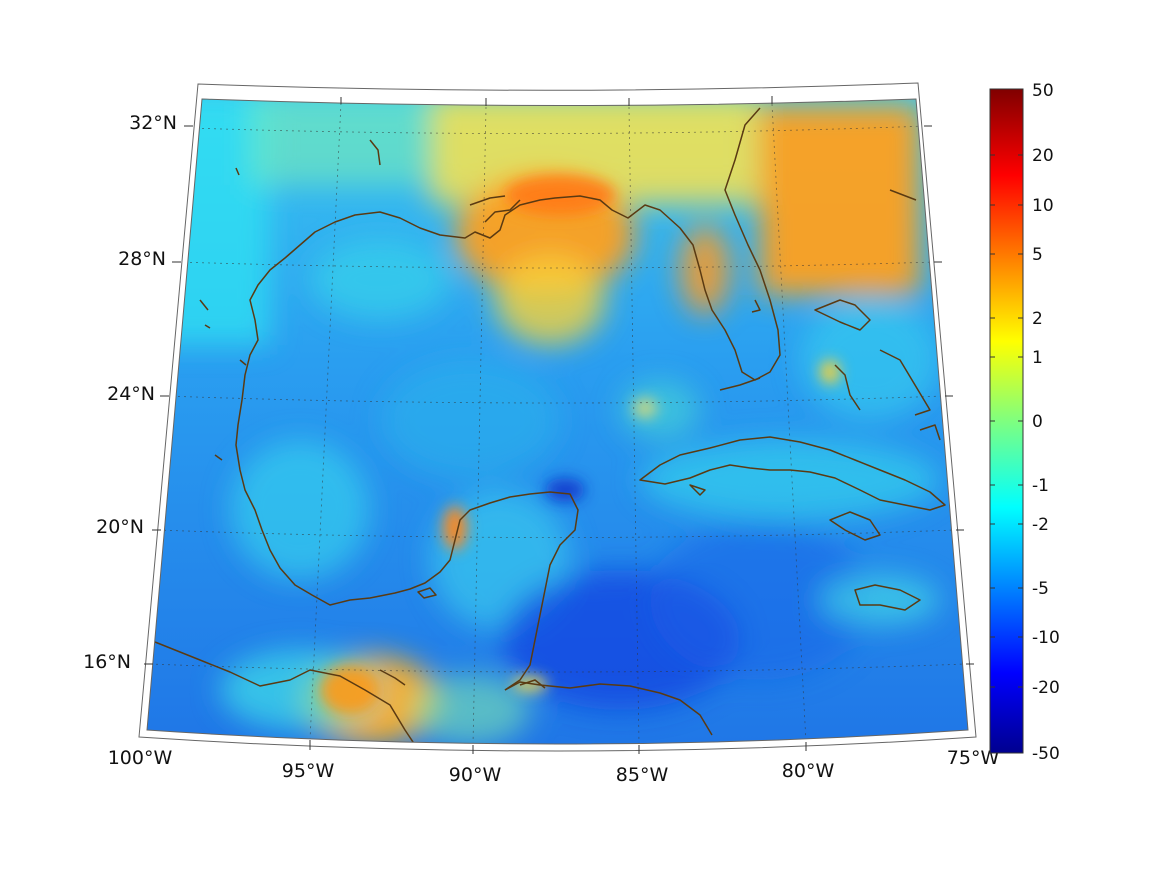 This screenshot has width=1167, height=879. I want to click on lon-label-85: 85°W, so click(642, 775).